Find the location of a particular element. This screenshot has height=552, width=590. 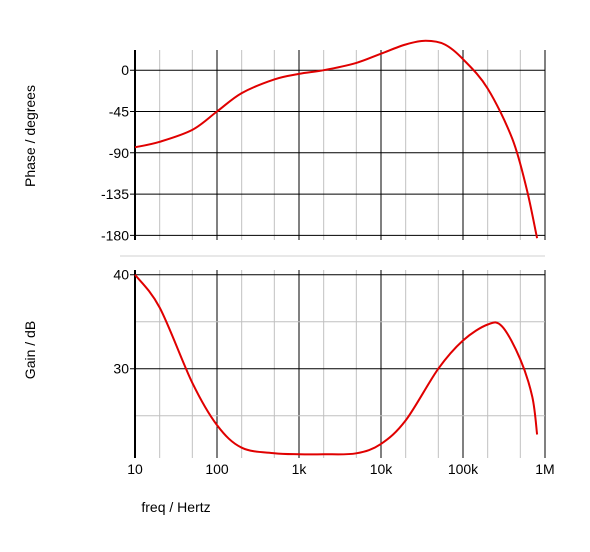

xtick-label: 1M is located at coordinates (544, 469).